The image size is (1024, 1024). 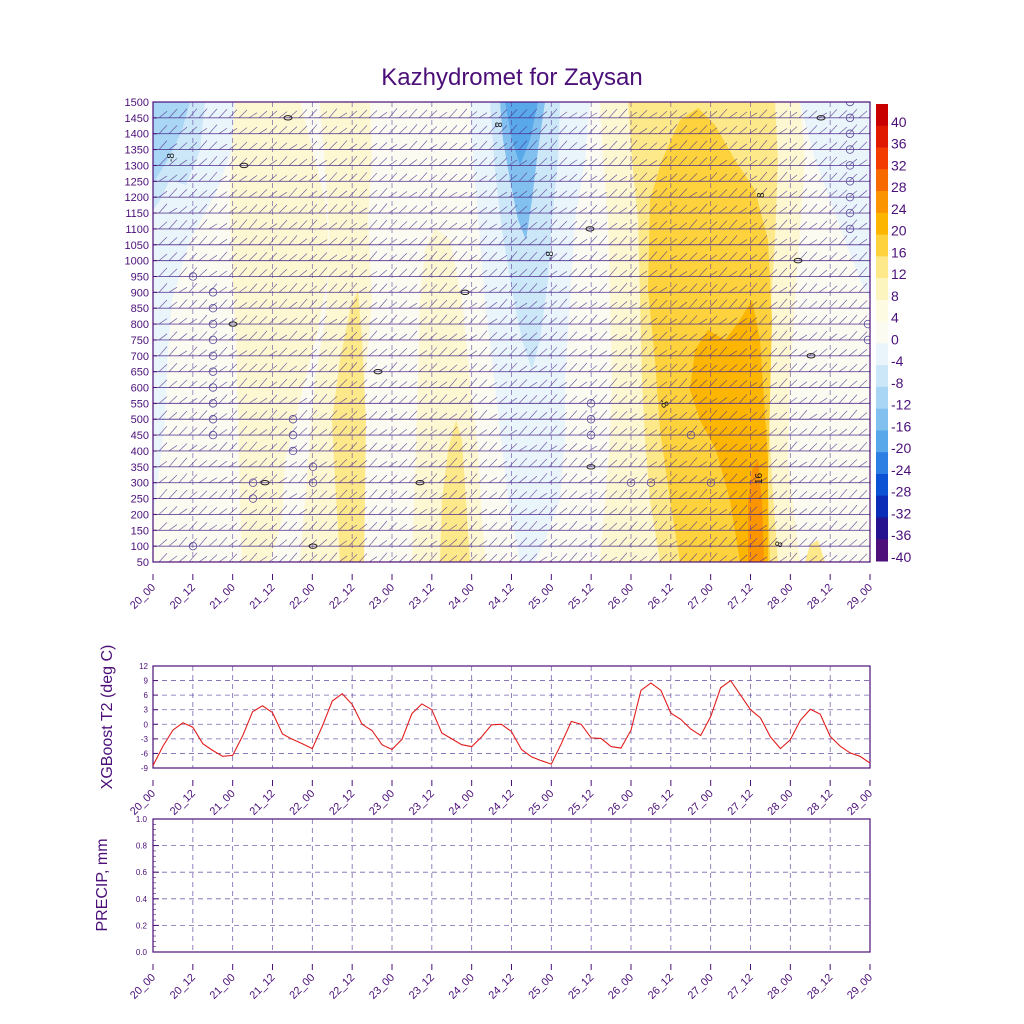 What do you see at coordinates (263, 987) in the screenshot?
I see `x-tick-label: 21_12` at bounding box center [263, 987].